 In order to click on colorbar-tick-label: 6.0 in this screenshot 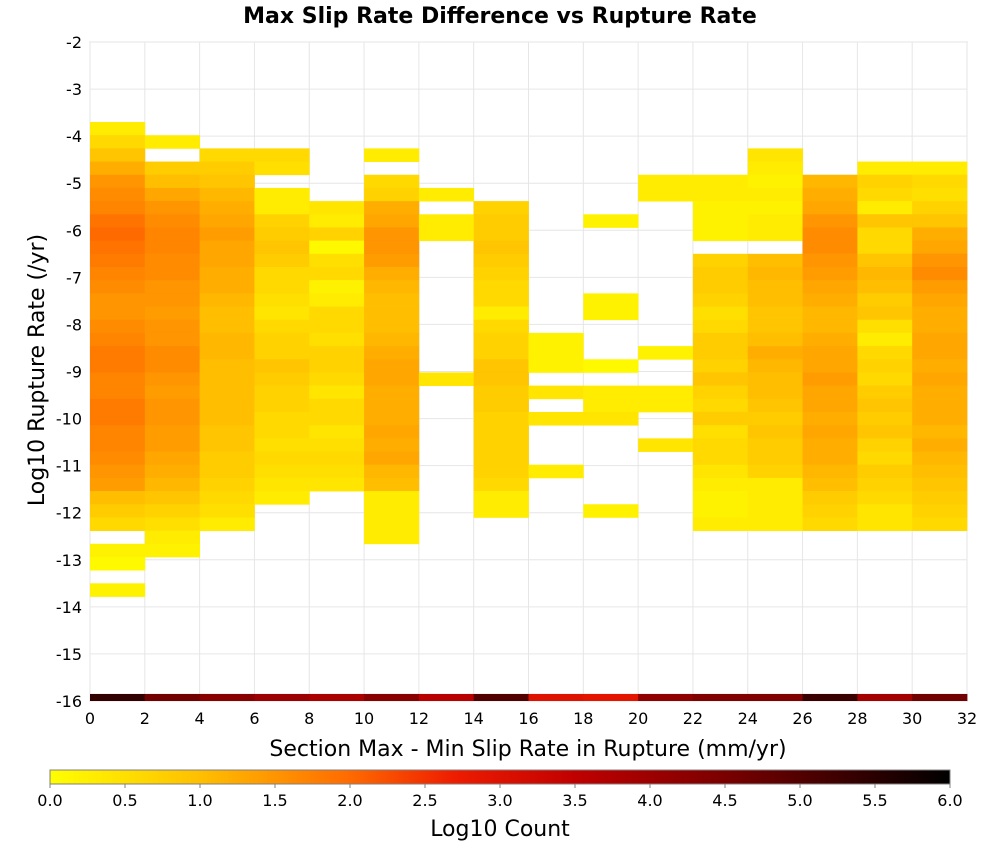, I will do `click(949, 800)`.